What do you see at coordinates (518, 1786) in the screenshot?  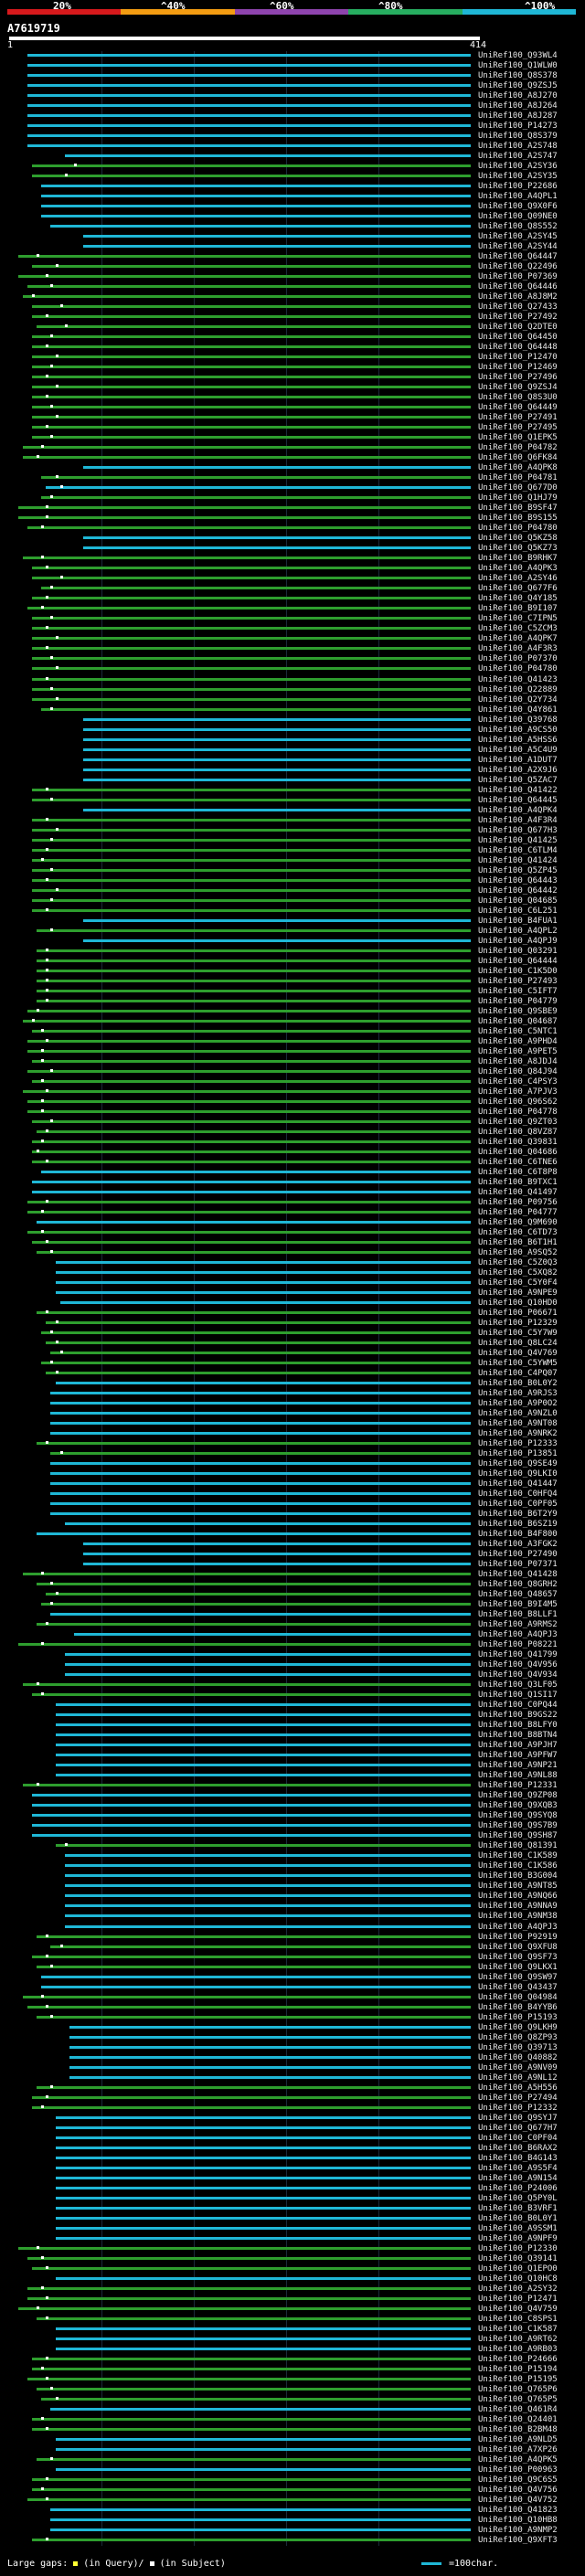 I see `hit-label: UniRef100_P12331` at bounding box center [518, 1786].